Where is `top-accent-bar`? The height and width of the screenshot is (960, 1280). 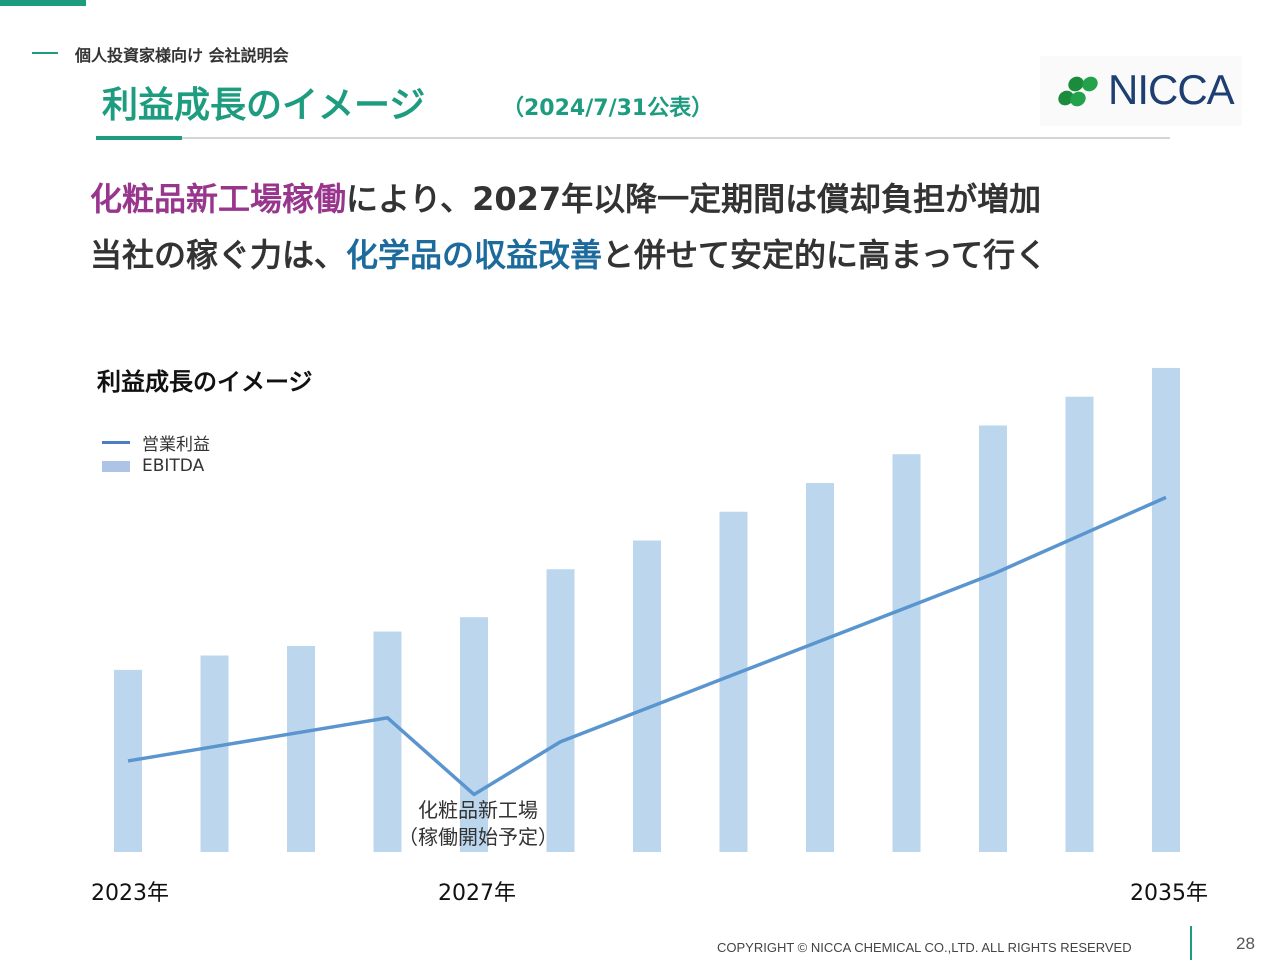 top-accent-bar is located at coordinates (43, 3).